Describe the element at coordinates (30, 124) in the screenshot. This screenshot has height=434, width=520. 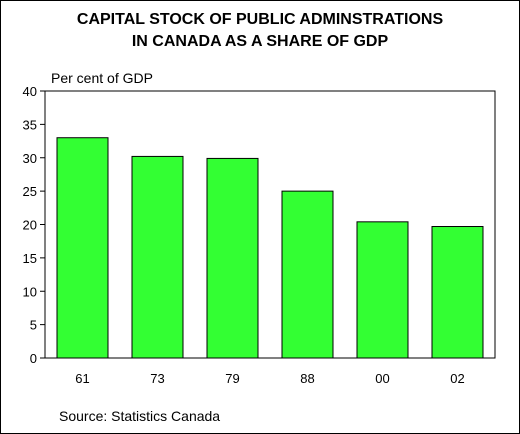
I see `y-tick-label: 35` at that location.